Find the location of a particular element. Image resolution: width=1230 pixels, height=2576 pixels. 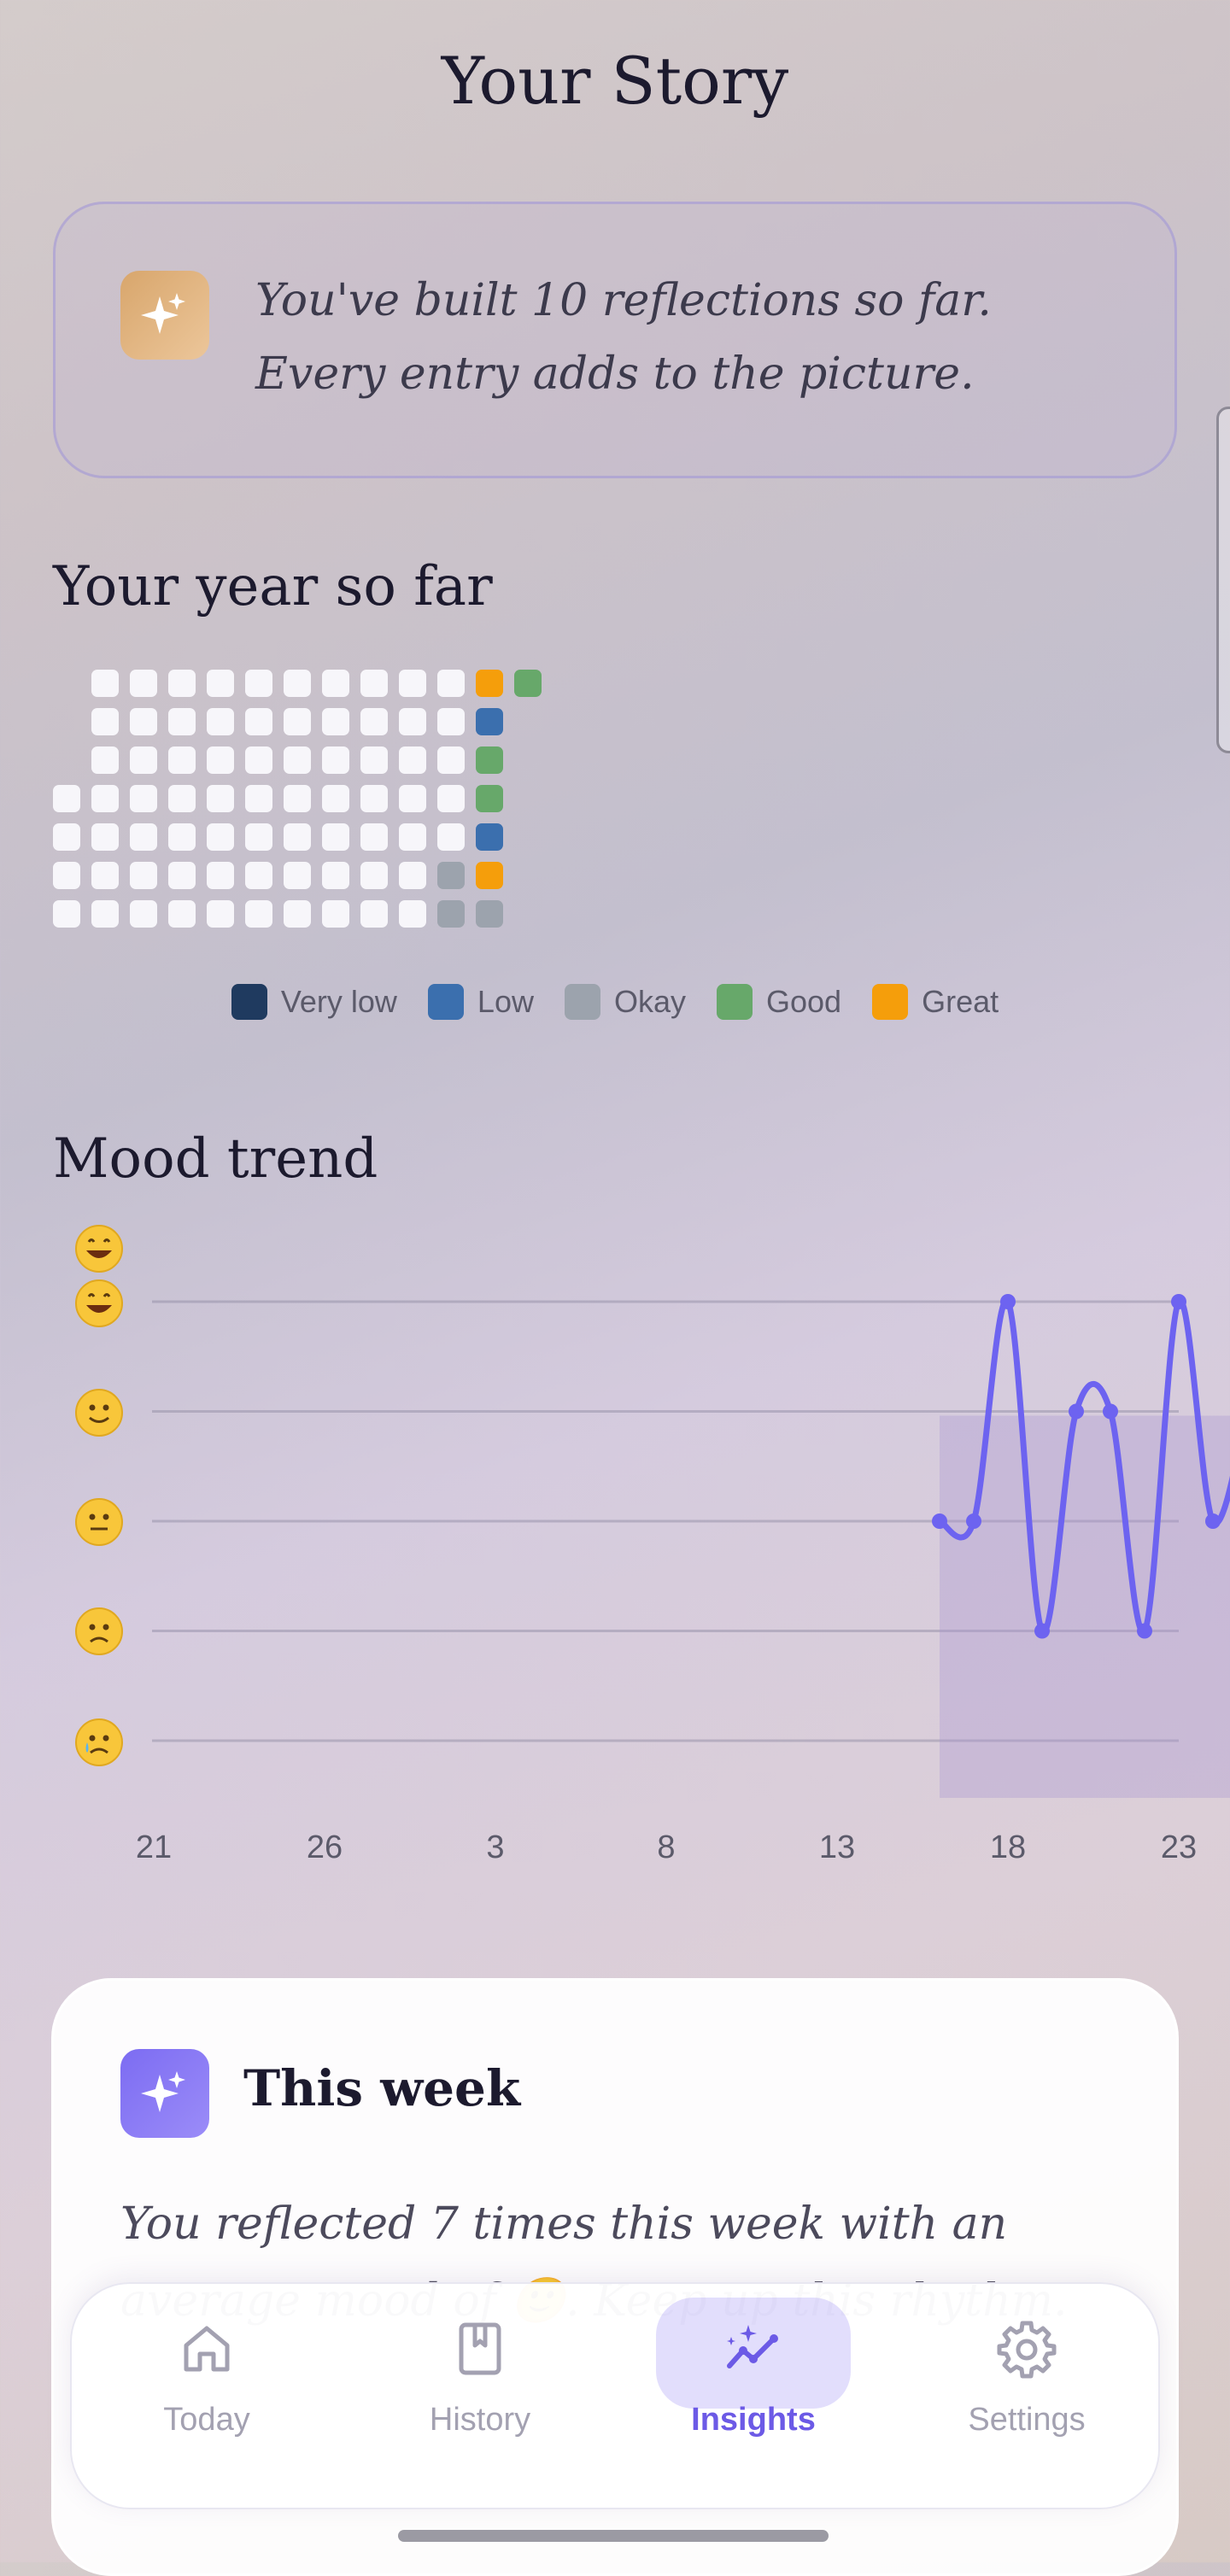

x-tick-label: 18 is located at coordinates (1008, 1847).